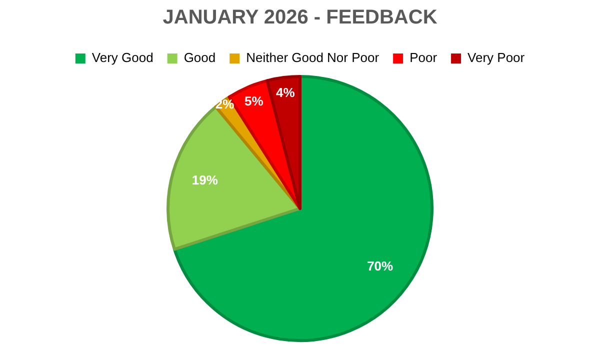  What do you see at coordinates (424, 58) in the screenshot?
I see `legend-label: Poor` at bounding box center [424, 58].